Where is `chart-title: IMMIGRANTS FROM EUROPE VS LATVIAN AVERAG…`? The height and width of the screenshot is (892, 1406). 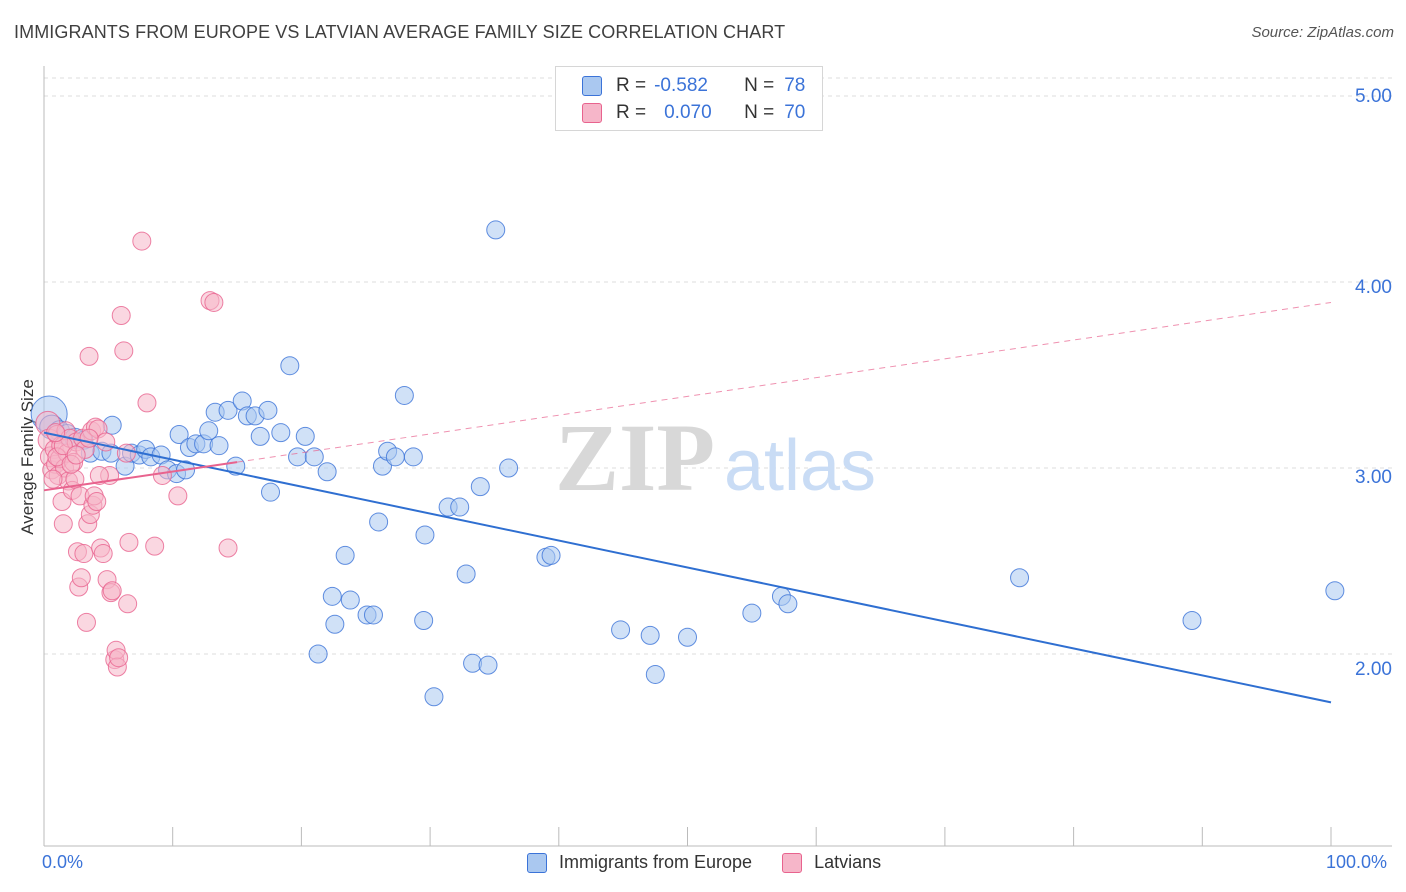 chart-title: IMMIGRANTS FROM EUROPE VS LATVIAN AVERAG… is located at coordinates (400, 32).